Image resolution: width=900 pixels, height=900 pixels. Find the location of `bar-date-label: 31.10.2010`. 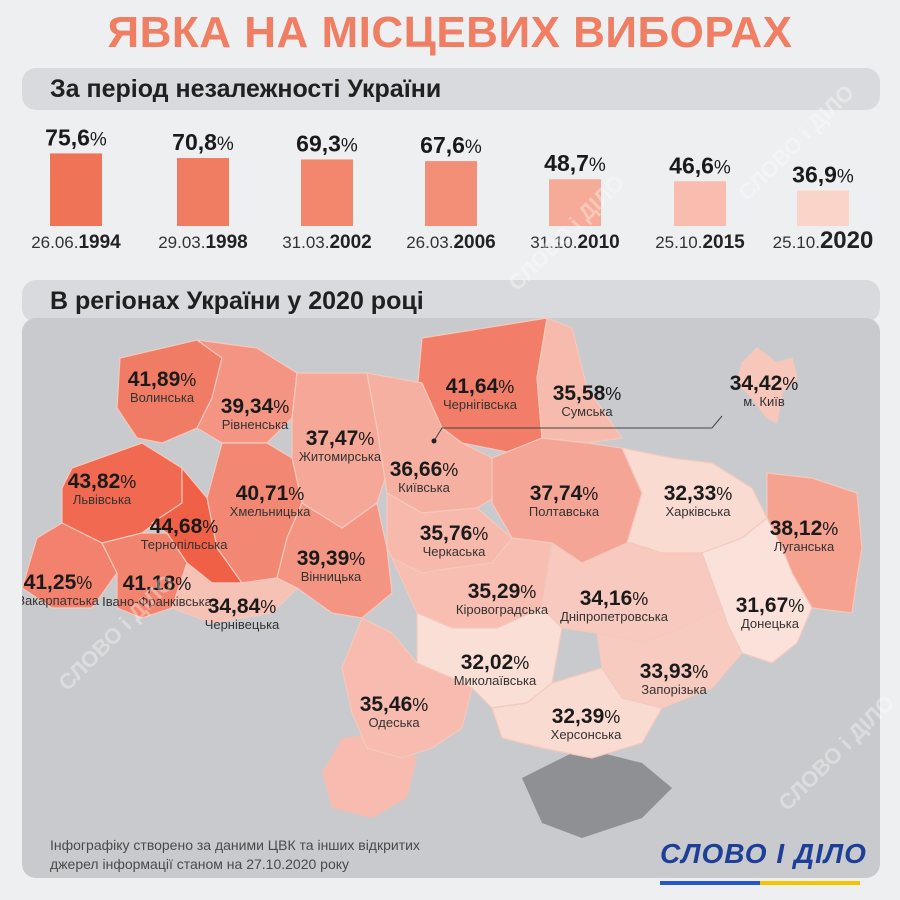

bar-date-label: 31.10.2010 is located at coordinates (575, 242).